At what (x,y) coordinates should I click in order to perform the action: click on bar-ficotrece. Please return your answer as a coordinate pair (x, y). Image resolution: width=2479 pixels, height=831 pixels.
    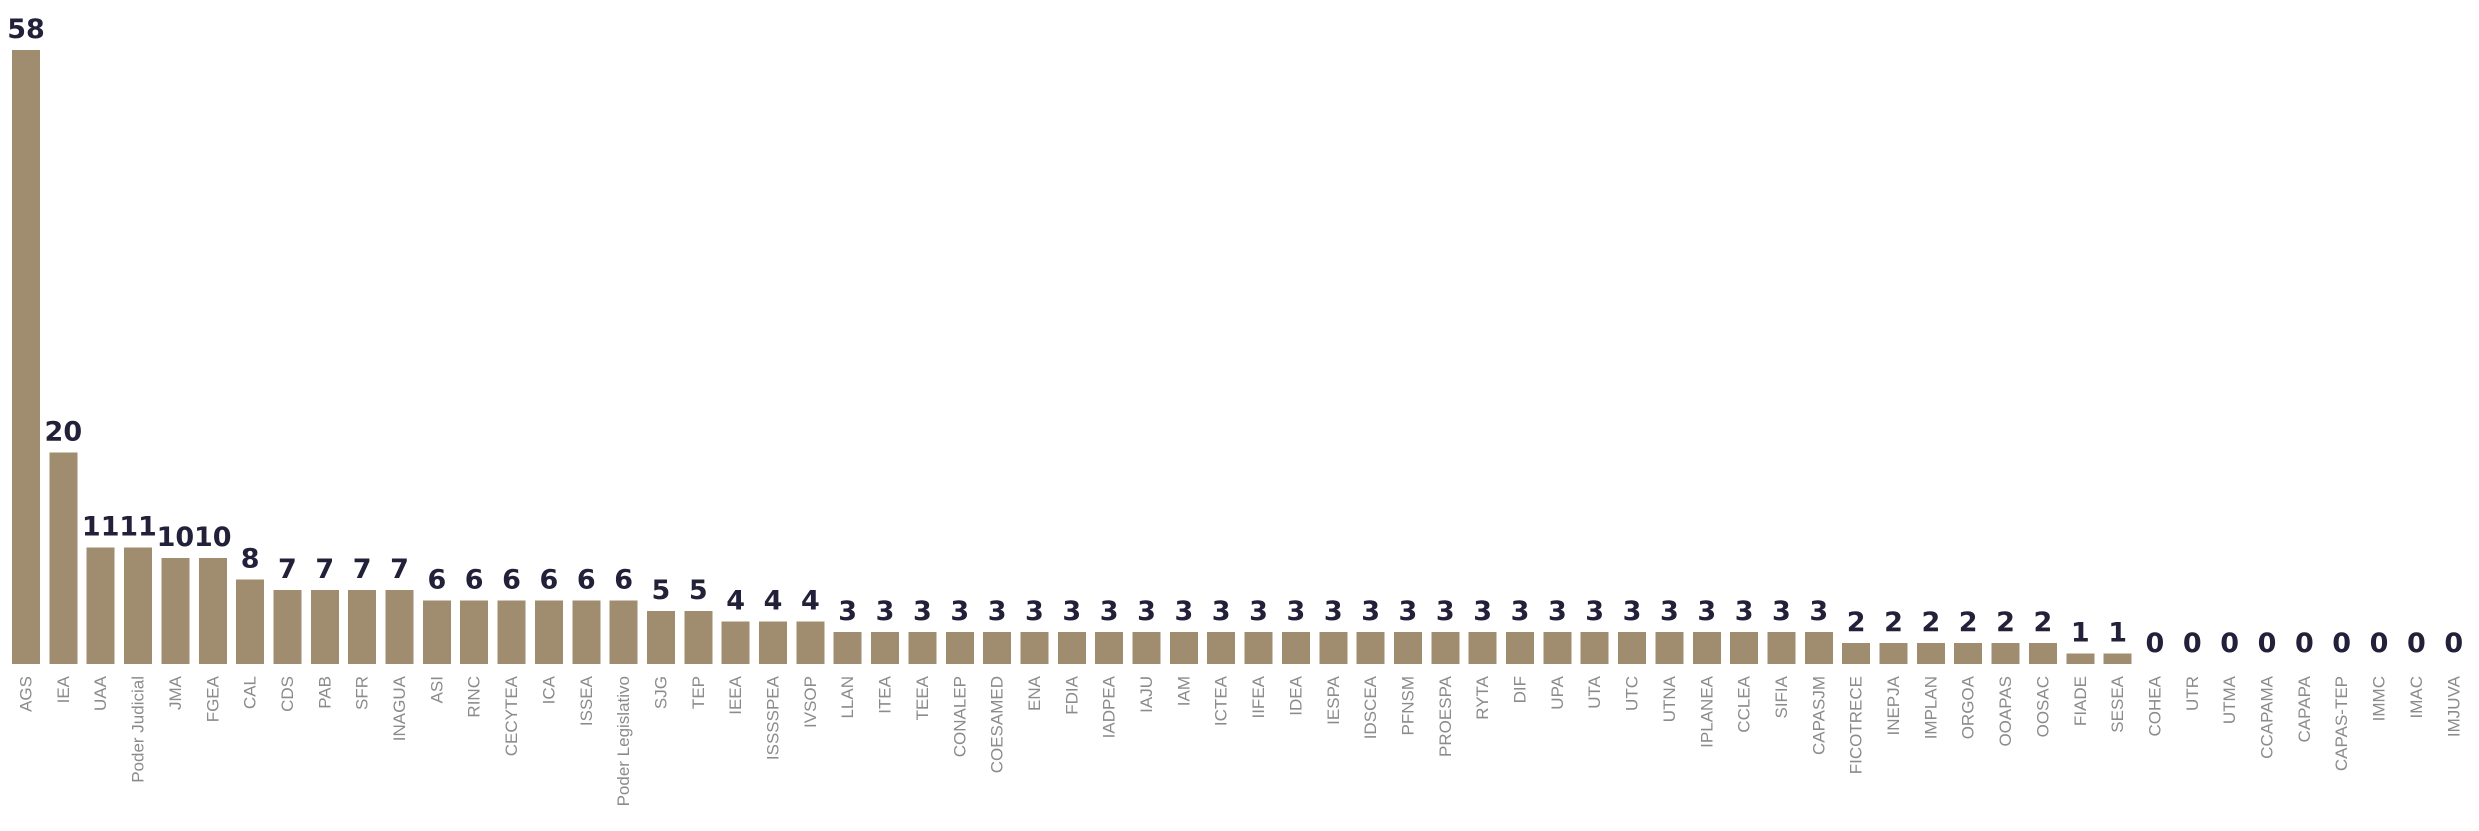
    Looking at the image, I should click on (1856, 653).